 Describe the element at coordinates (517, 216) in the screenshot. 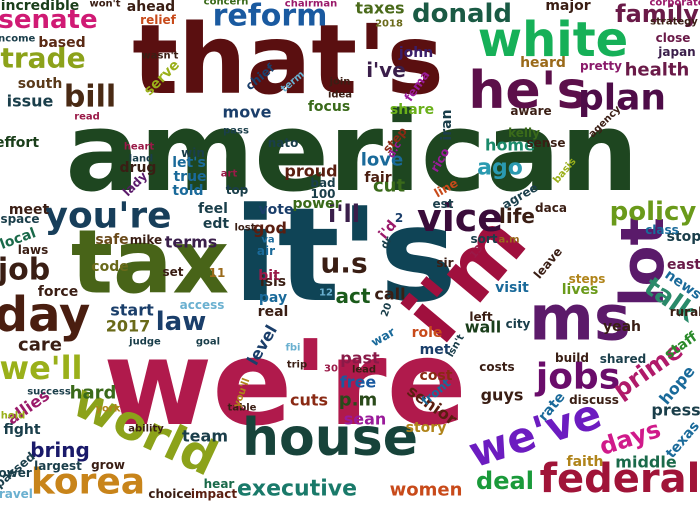

I see `word-life: life` at that location.